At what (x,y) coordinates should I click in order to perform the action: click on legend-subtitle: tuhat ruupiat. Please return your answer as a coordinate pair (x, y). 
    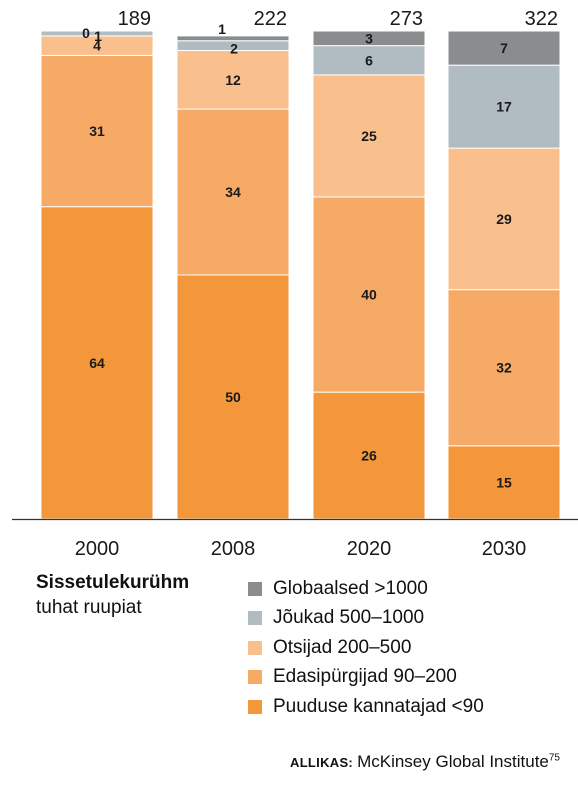
    Looking at the image, I should click on (89, 607).